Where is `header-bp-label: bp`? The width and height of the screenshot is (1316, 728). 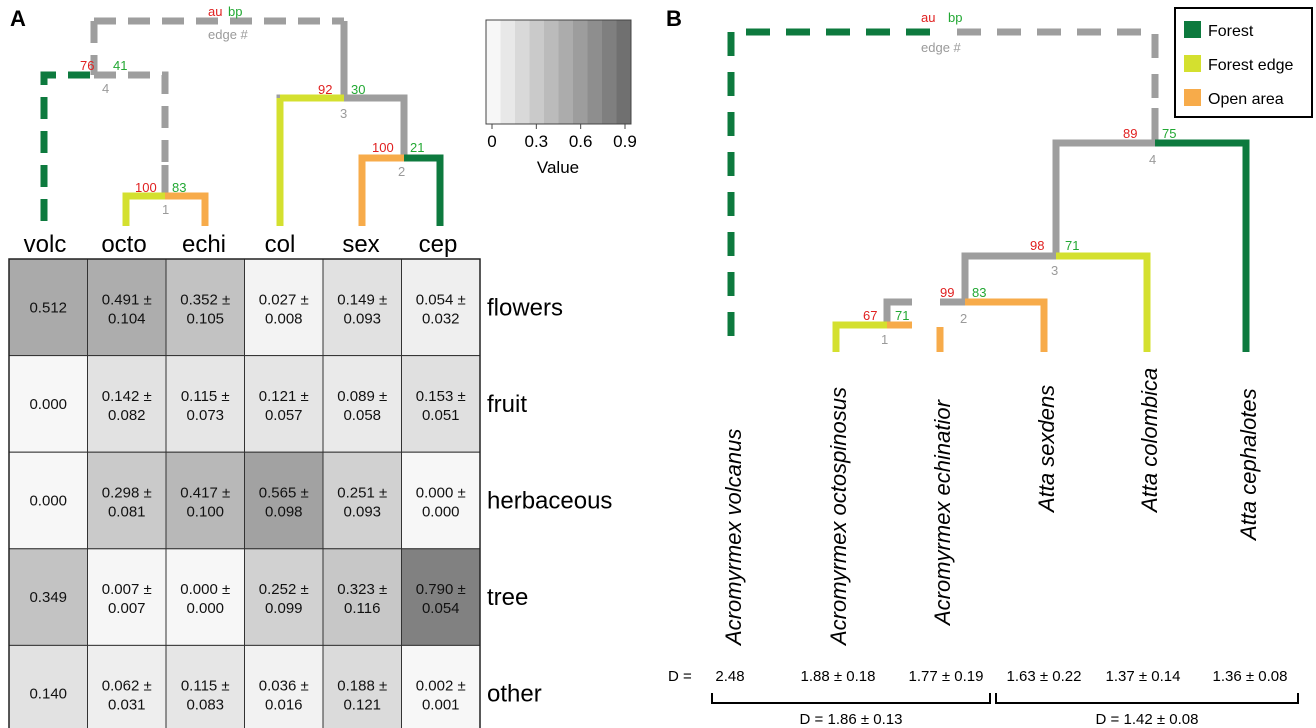
header-bp-label: bp is located at coordinates (955, 17).